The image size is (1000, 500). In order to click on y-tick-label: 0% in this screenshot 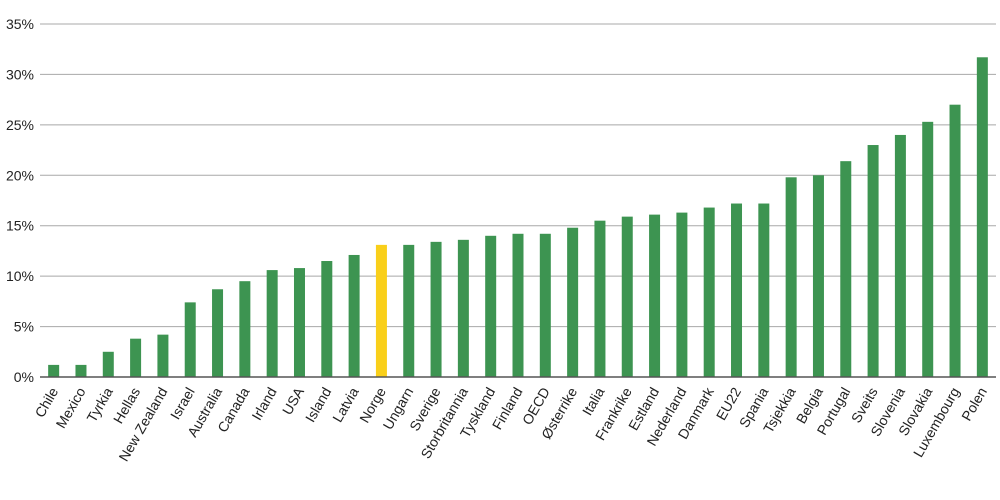, I will do `click(24, 377)`.